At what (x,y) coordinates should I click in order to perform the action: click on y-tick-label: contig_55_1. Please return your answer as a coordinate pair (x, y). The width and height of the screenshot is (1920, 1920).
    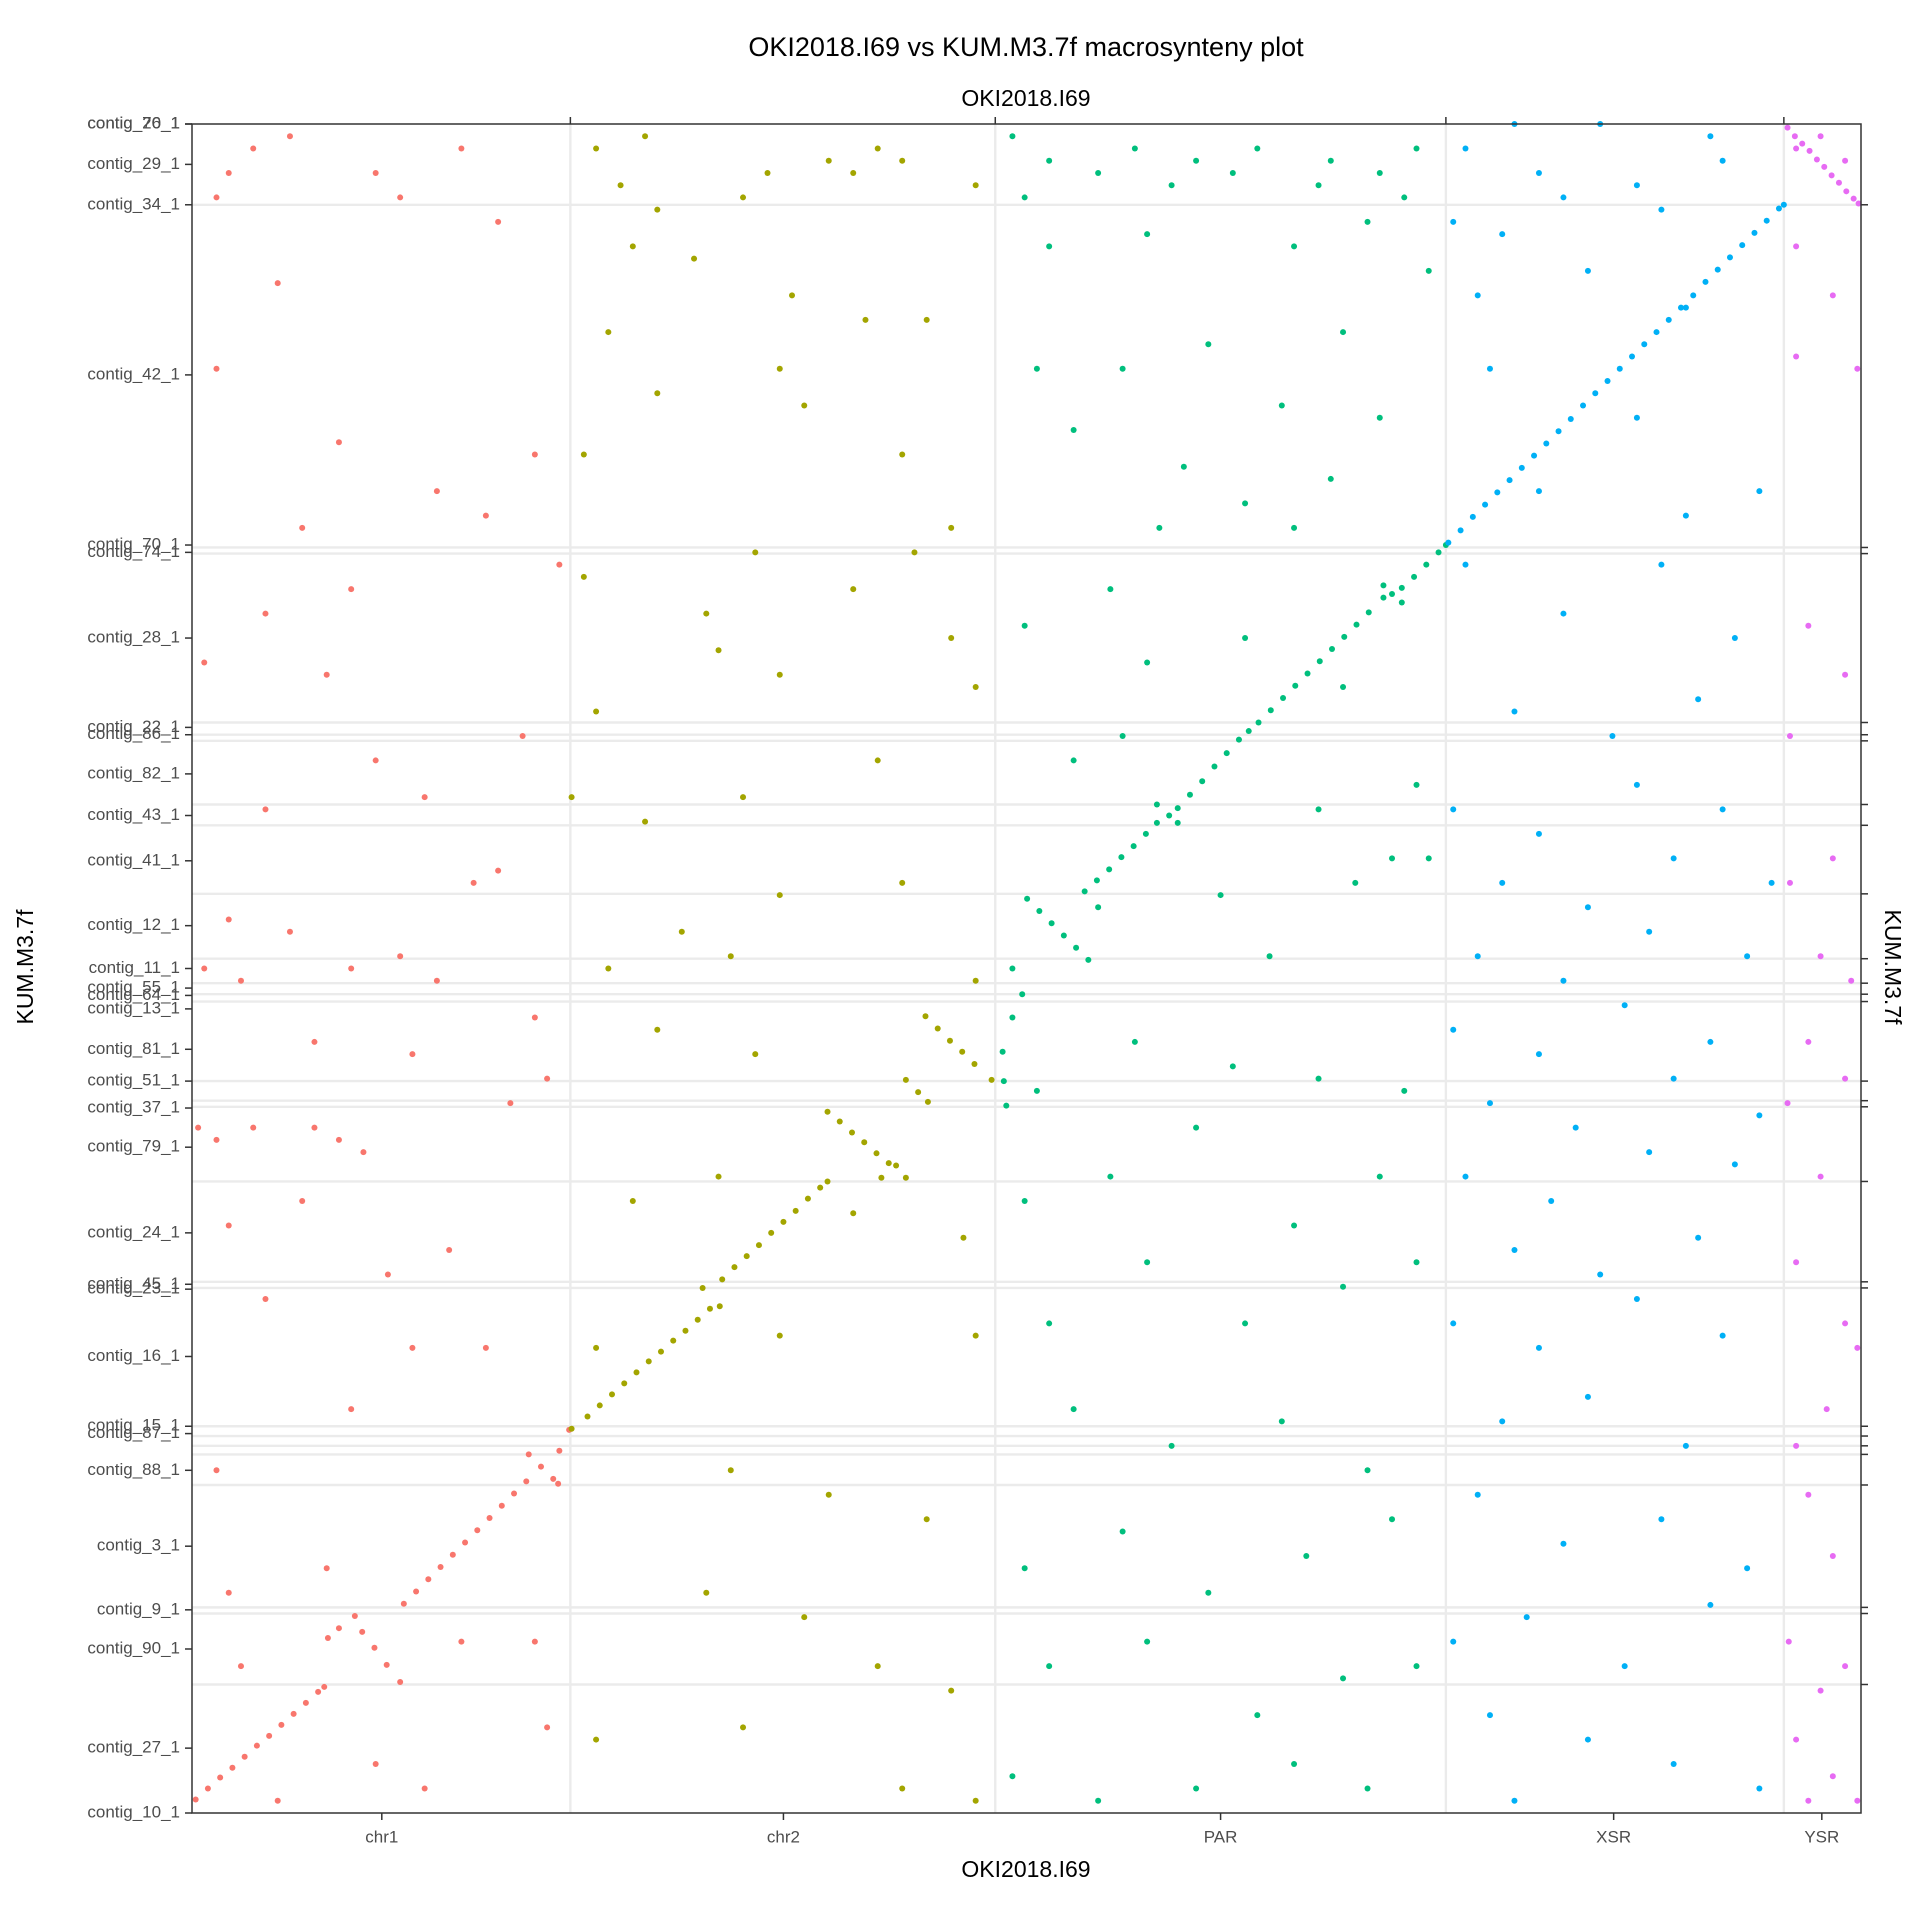
    Looking at the image, I should click on (133, 987).